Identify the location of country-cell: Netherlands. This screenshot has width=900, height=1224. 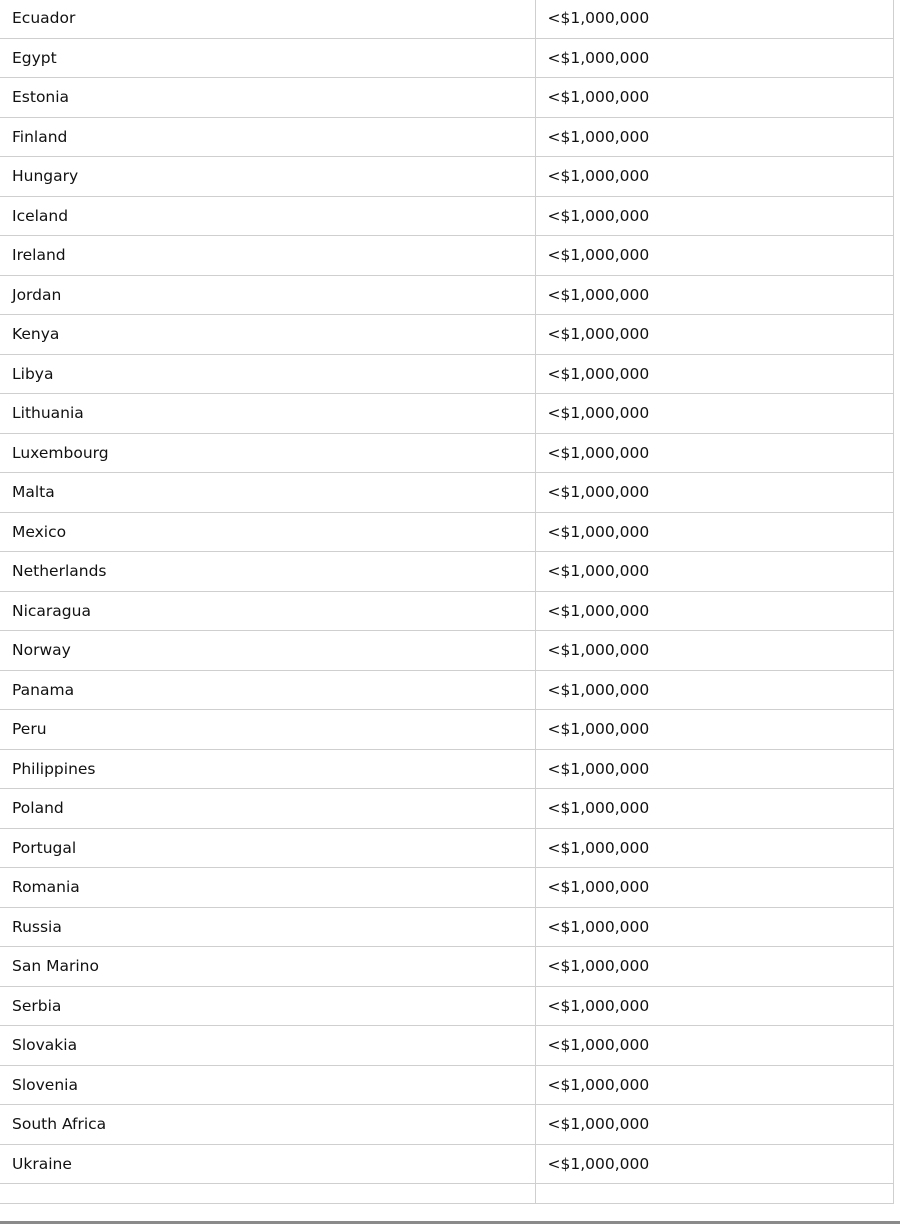
(268, 571).